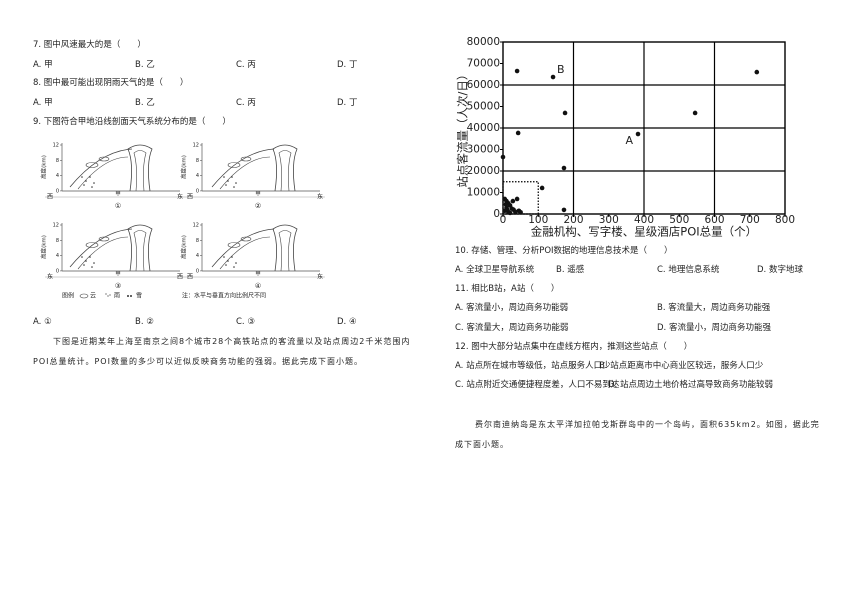  Describe the element at coordinates (681, 366) in the screenshot. I see `question-option: B. 站点距离市中心商业区较远，服务人口少` at that location.